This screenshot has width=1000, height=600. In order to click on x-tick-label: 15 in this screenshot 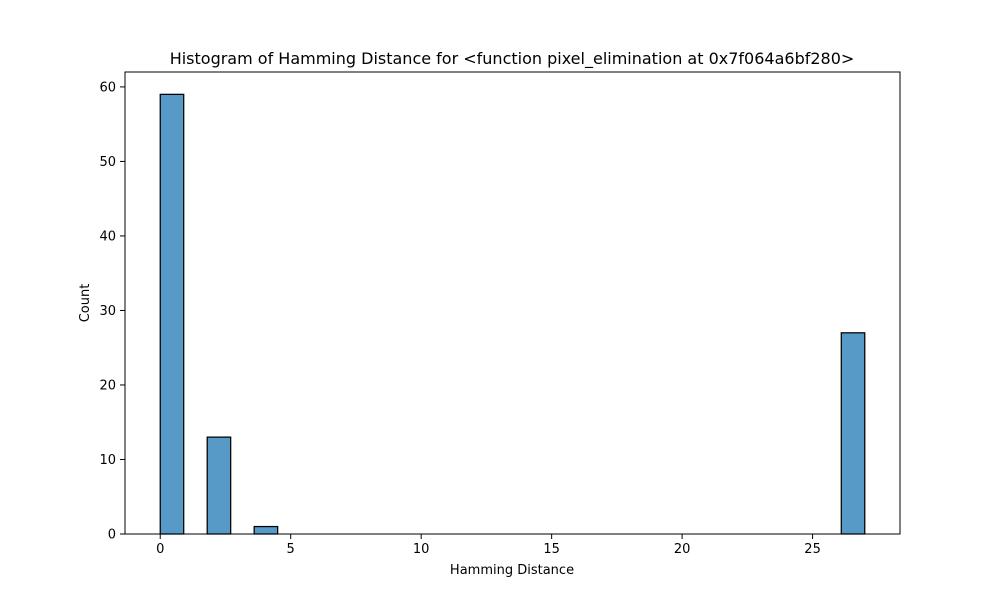, I will do `click(551, 549)`.